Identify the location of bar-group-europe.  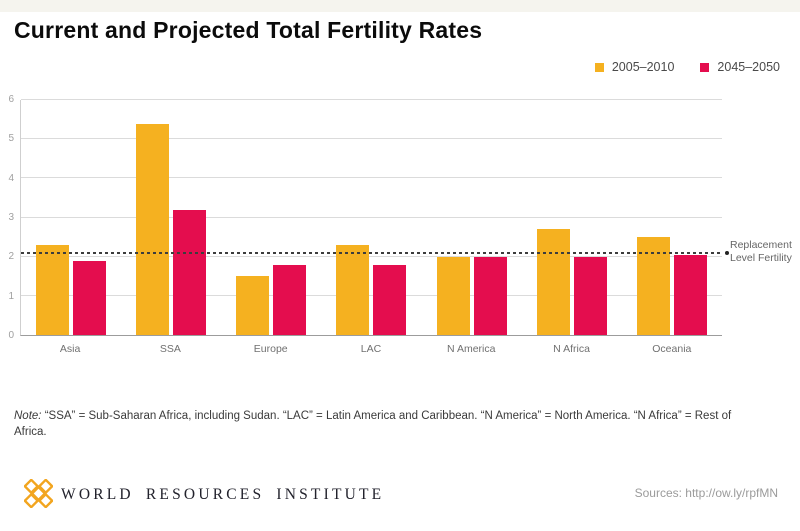
(271, 217).